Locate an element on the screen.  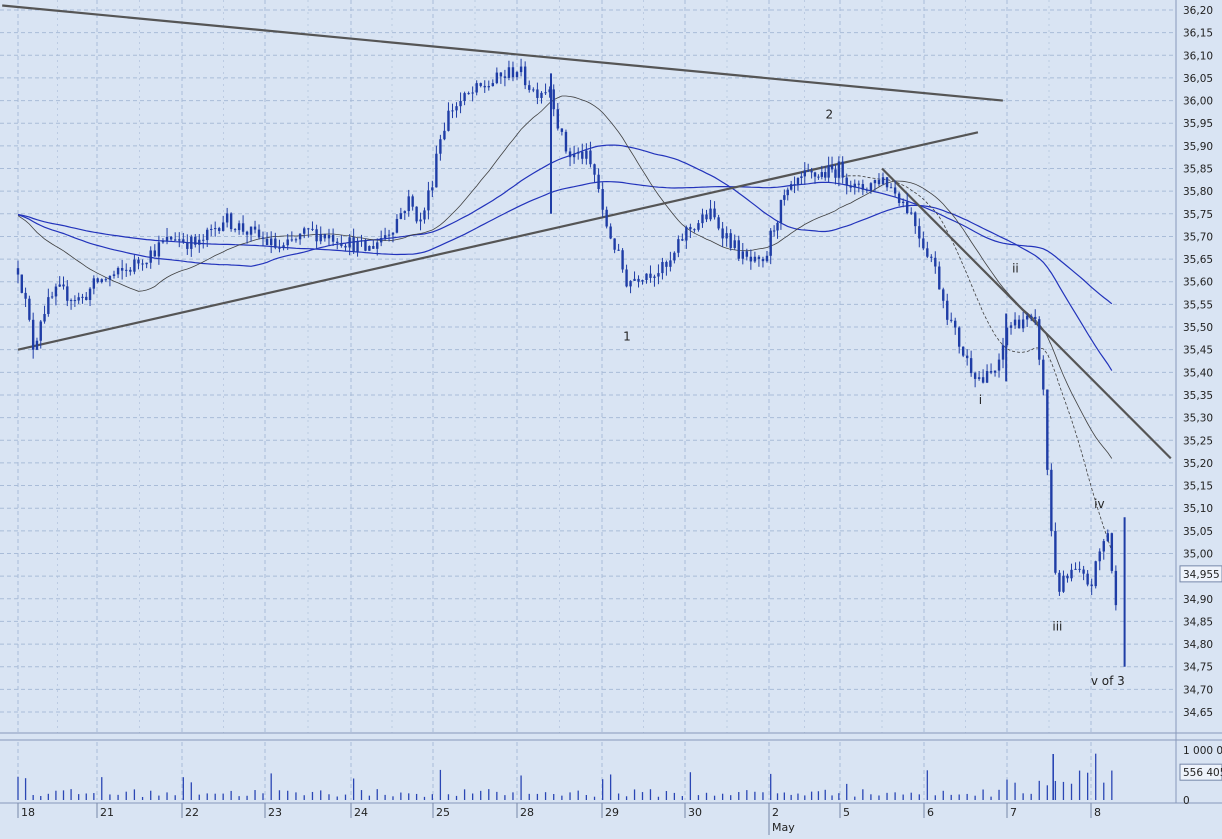
y-tick-label: 34,90 is located at coordinates (1198, 600).